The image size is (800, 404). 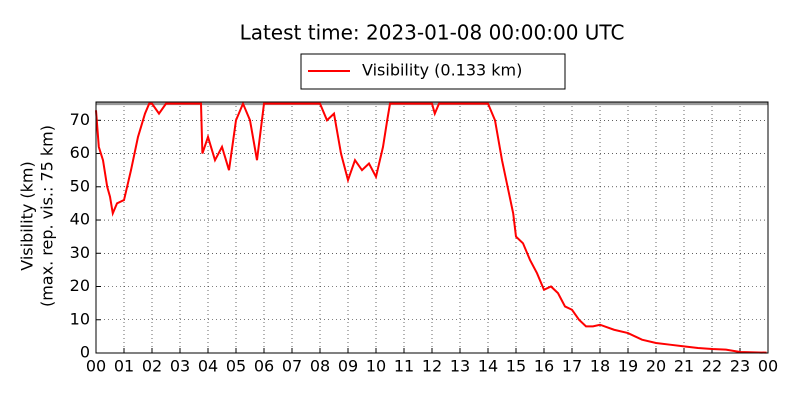 I want to click on chart-title: Latest time: 2023-01-08 00:00:00 UTC, so click(x=432, y=33).